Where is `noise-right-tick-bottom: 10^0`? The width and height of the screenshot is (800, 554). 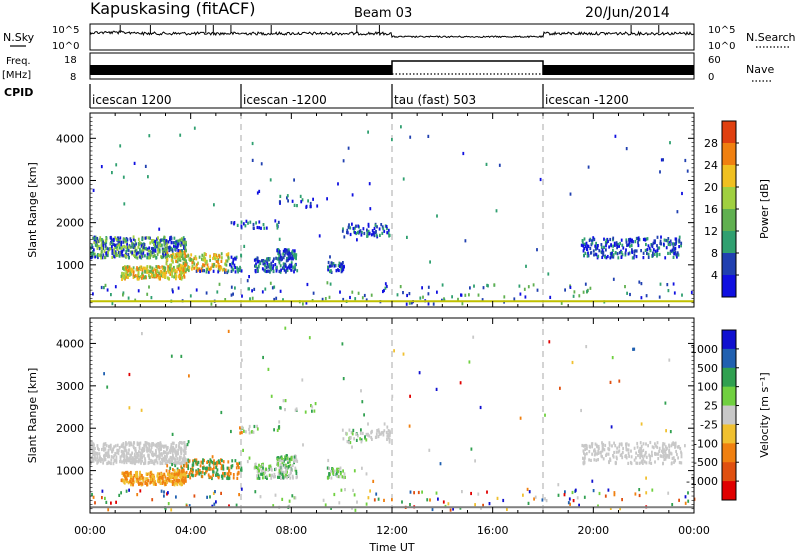
noise-right-tick-bottom: 10^0 is located at coordinates (721, 46).